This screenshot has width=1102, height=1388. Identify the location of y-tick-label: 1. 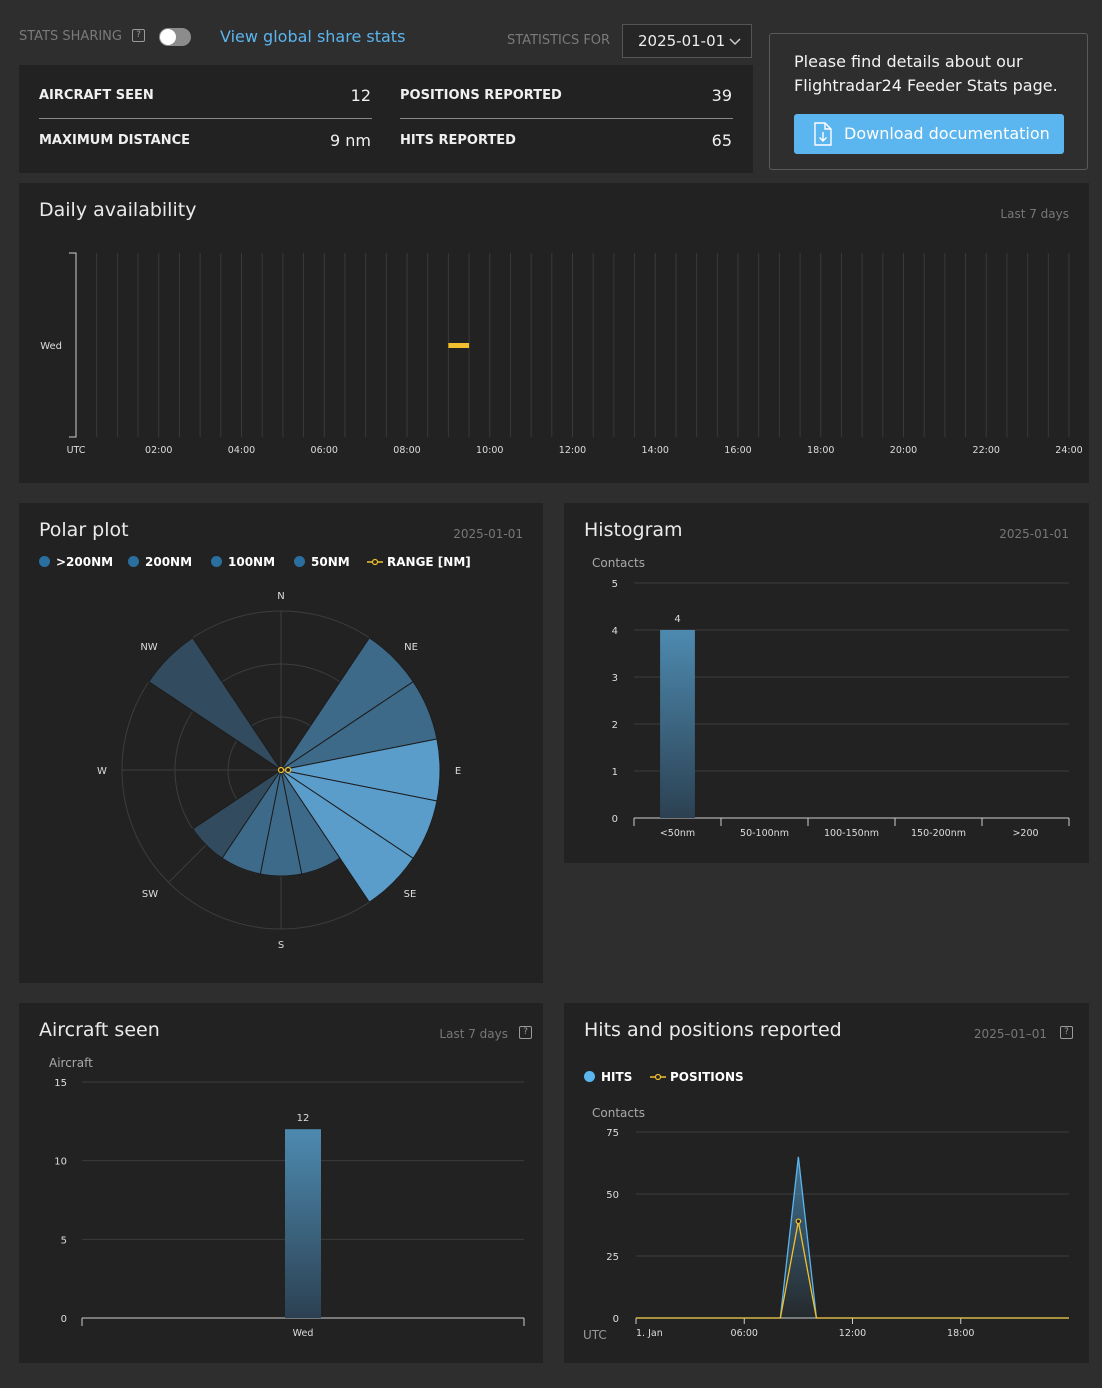
(615, 772).